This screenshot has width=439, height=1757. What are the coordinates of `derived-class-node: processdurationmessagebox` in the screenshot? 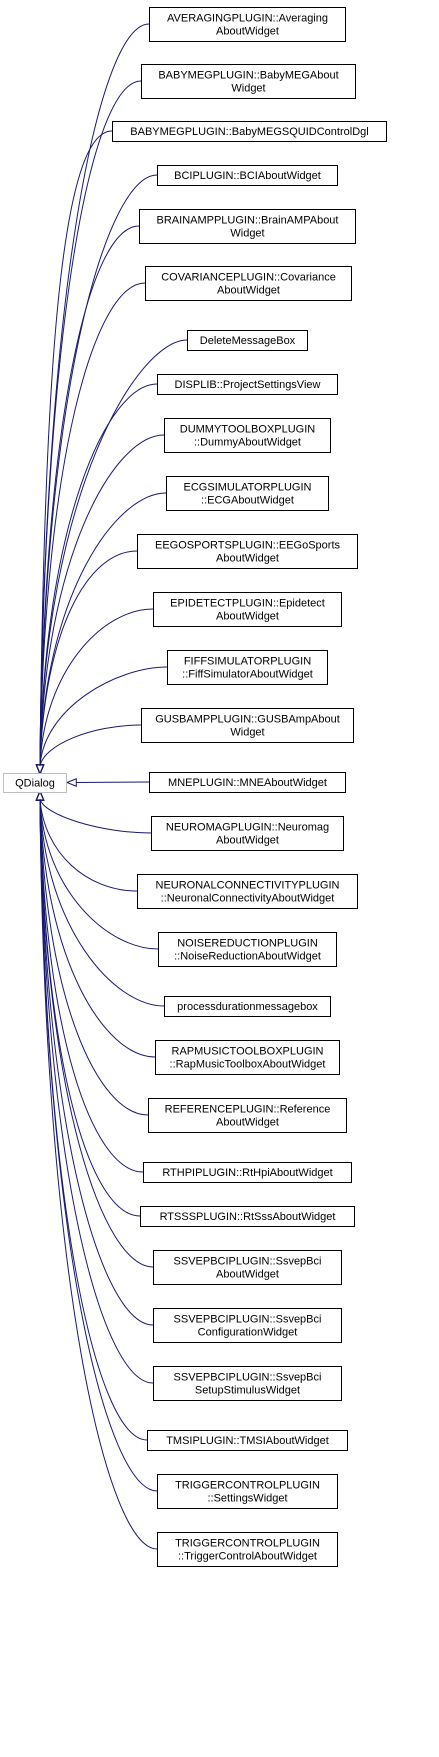 It's located at (247, 1006).